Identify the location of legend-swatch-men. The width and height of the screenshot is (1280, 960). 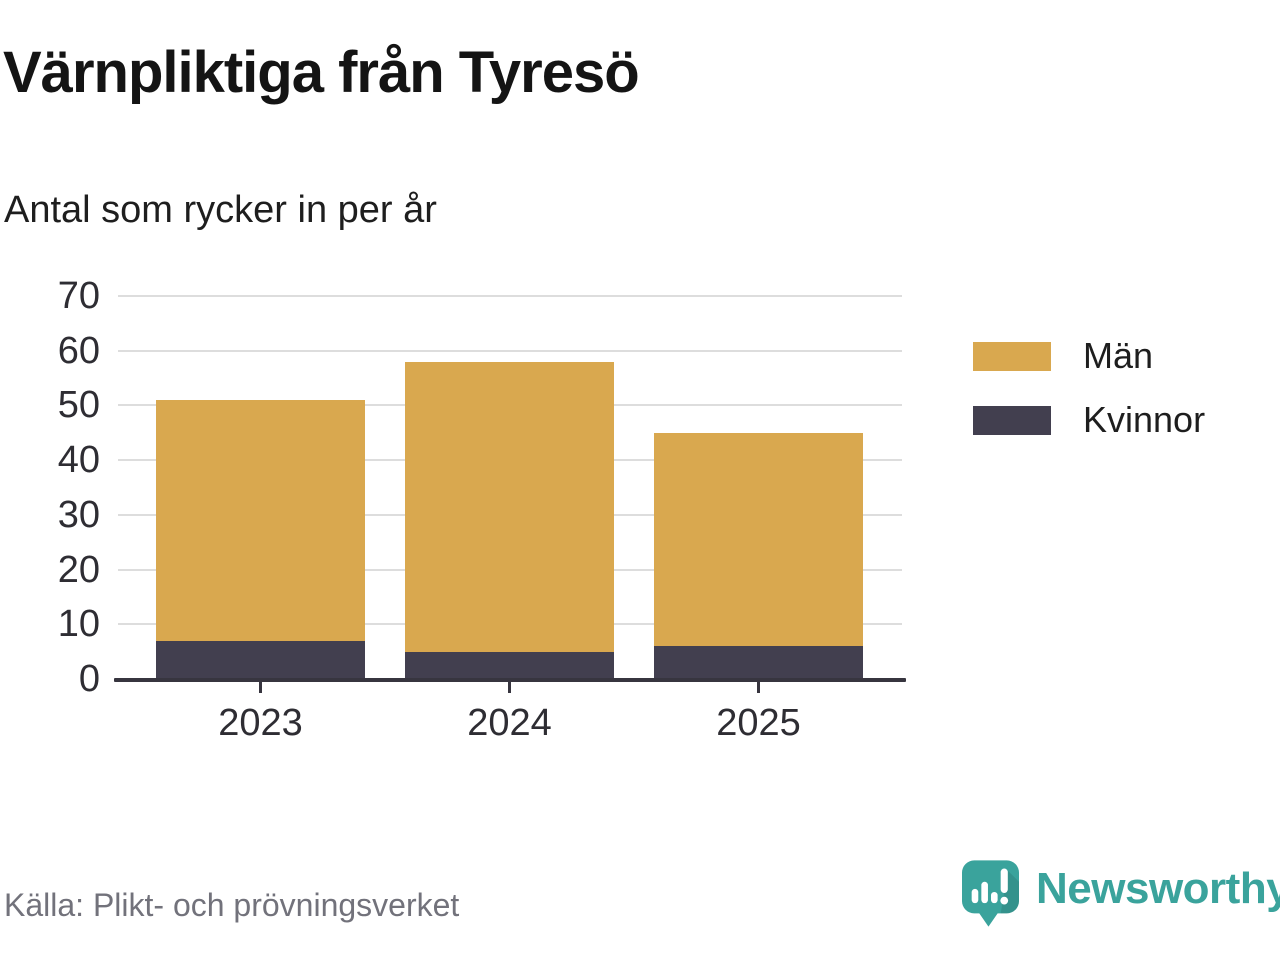
(1012, 356).